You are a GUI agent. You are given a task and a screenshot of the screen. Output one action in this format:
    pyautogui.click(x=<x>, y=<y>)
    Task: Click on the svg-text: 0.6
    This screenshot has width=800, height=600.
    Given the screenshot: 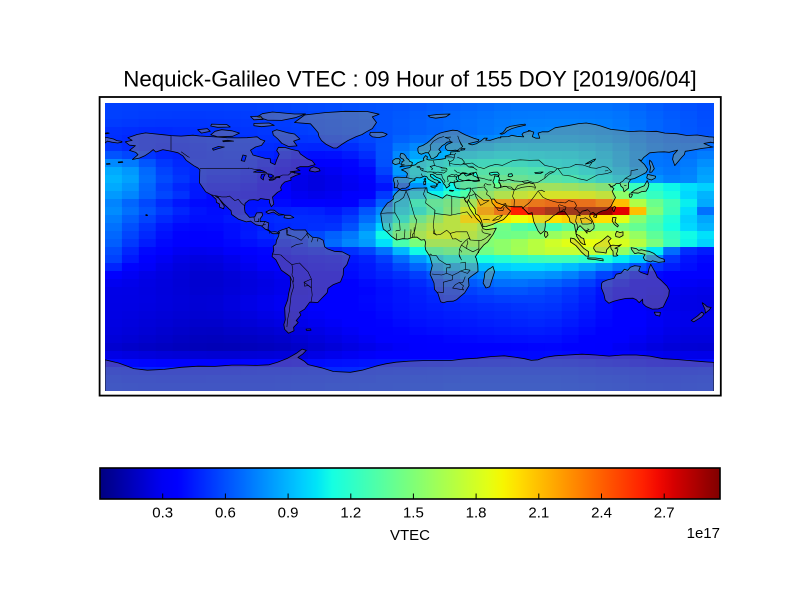 What is the action you would take?
    pyautogui.click(x=225, y=513)
    